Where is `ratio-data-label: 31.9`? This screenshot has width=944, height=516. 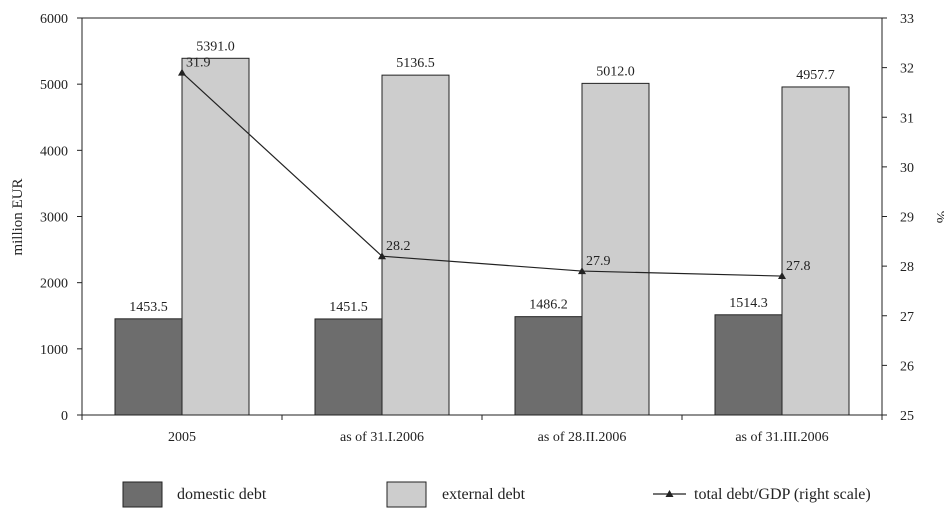
ratio-data-label: 31.9 is located at coordinates (198, 63).